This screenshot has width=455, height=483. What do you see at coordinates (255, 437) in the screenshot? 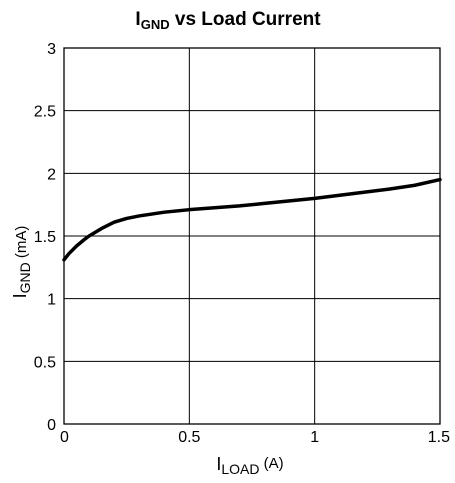
I see `x-tick-labels: 0 0.5 1 1.5` at bounding box center [255, 437].